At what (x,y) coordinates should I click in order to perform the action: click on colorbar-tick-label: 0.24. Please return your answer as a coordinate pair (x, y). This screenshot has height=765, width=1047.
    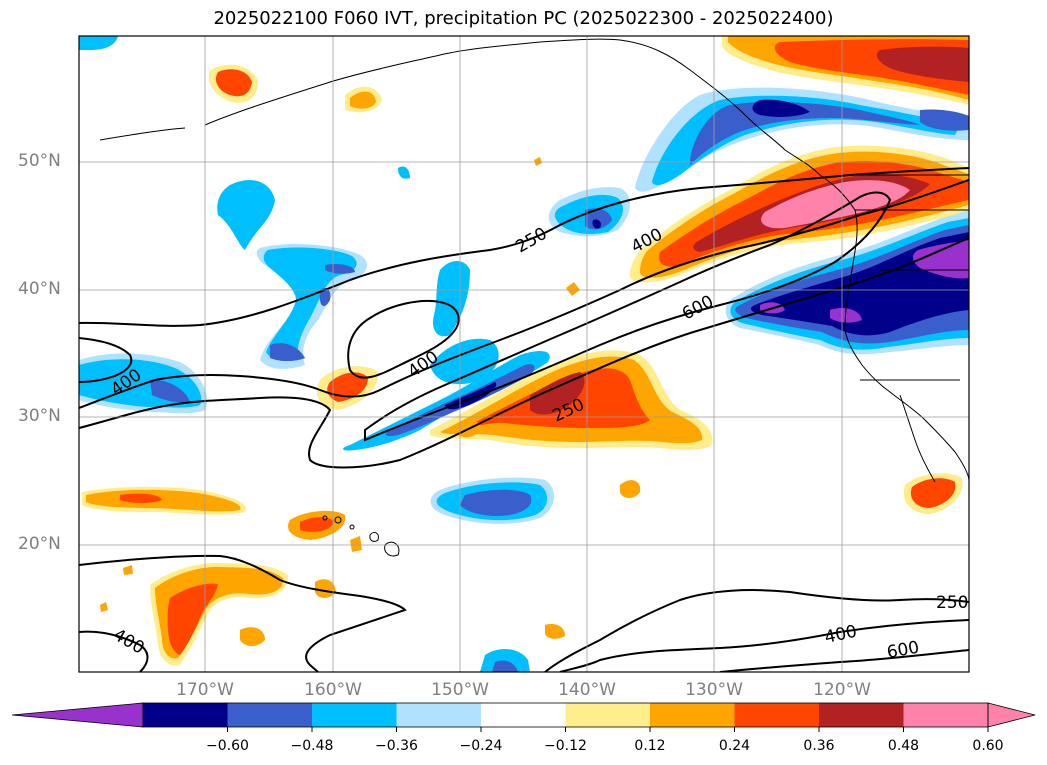
    Looking at the image, I should click on (734, 746).